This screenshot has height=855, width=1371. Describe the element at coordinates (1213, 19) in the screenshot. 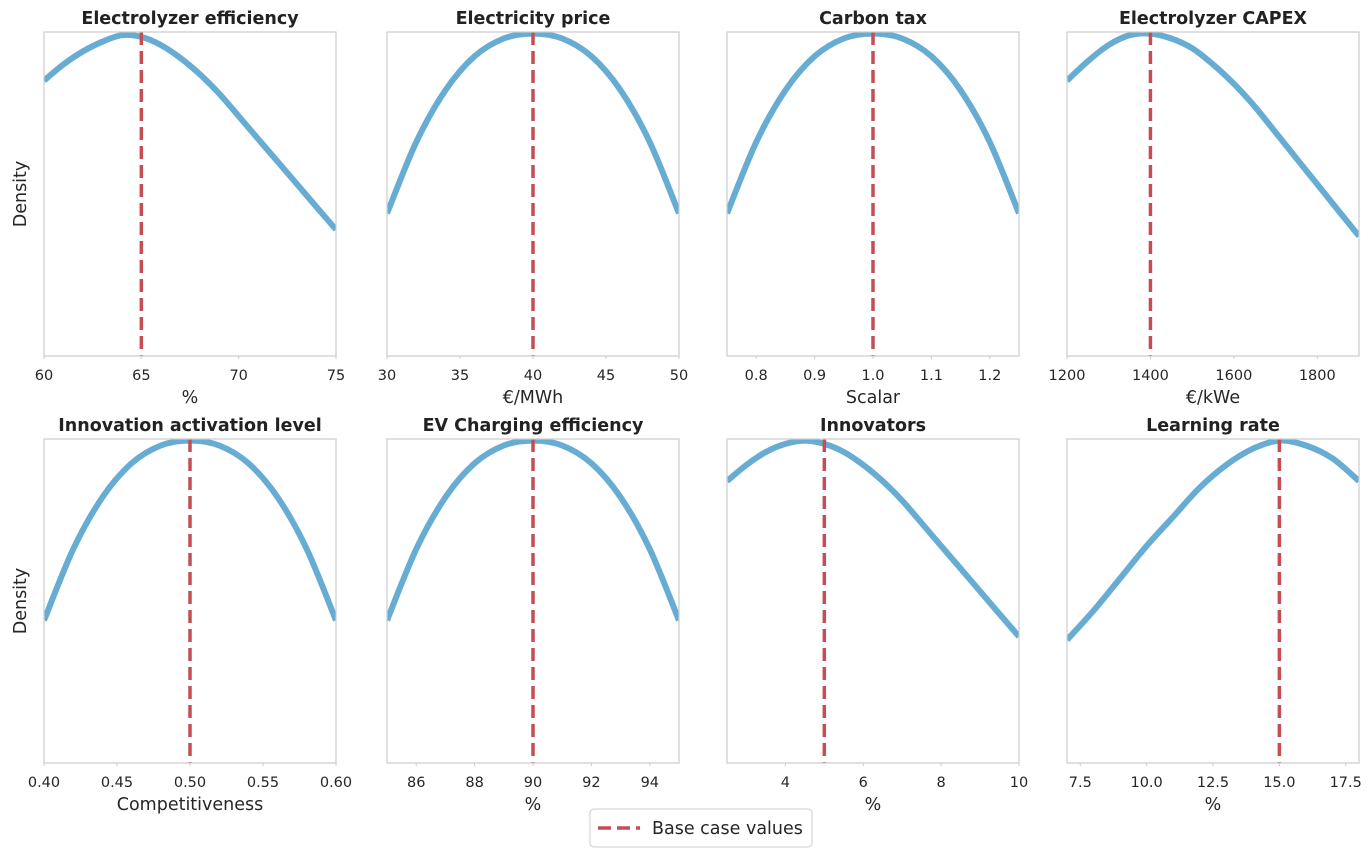

I see `subplot-title: Electrolyzer CAPEX` at that location.